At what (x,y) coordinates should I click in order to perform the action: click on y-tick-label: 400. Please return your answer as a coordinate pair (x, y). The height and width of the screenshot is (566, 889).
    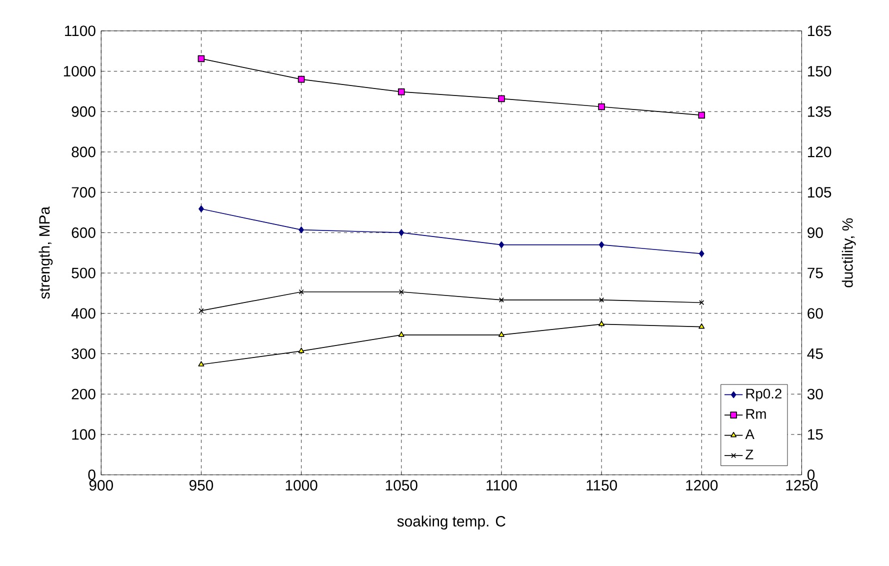
    Looking at the image, I should click on (83, 313).